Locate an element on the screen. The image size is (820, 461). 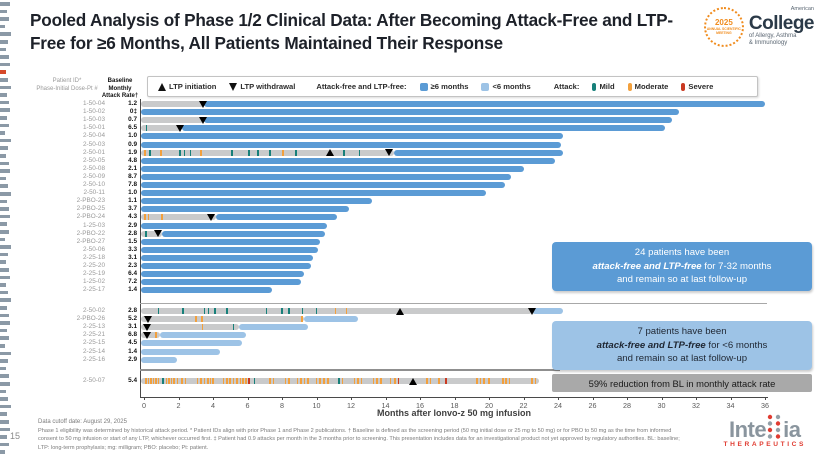
legend-ltp-withdrawal: LTP withdrawal is located at coordinates (262, 86).